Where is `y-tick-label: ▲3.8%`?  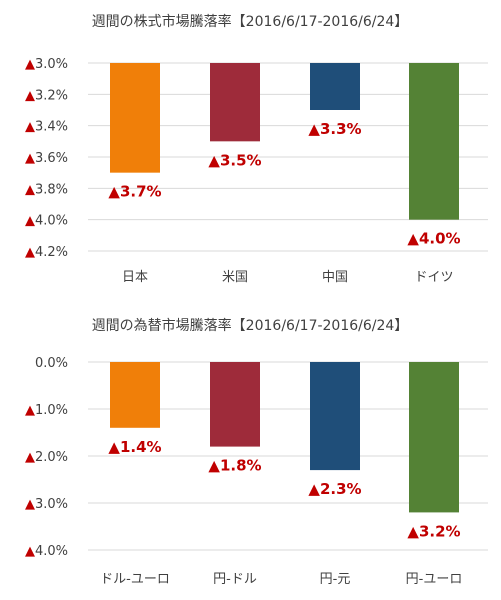 y-tick-label: ▲3.8% is located at coordinates (46, 189).